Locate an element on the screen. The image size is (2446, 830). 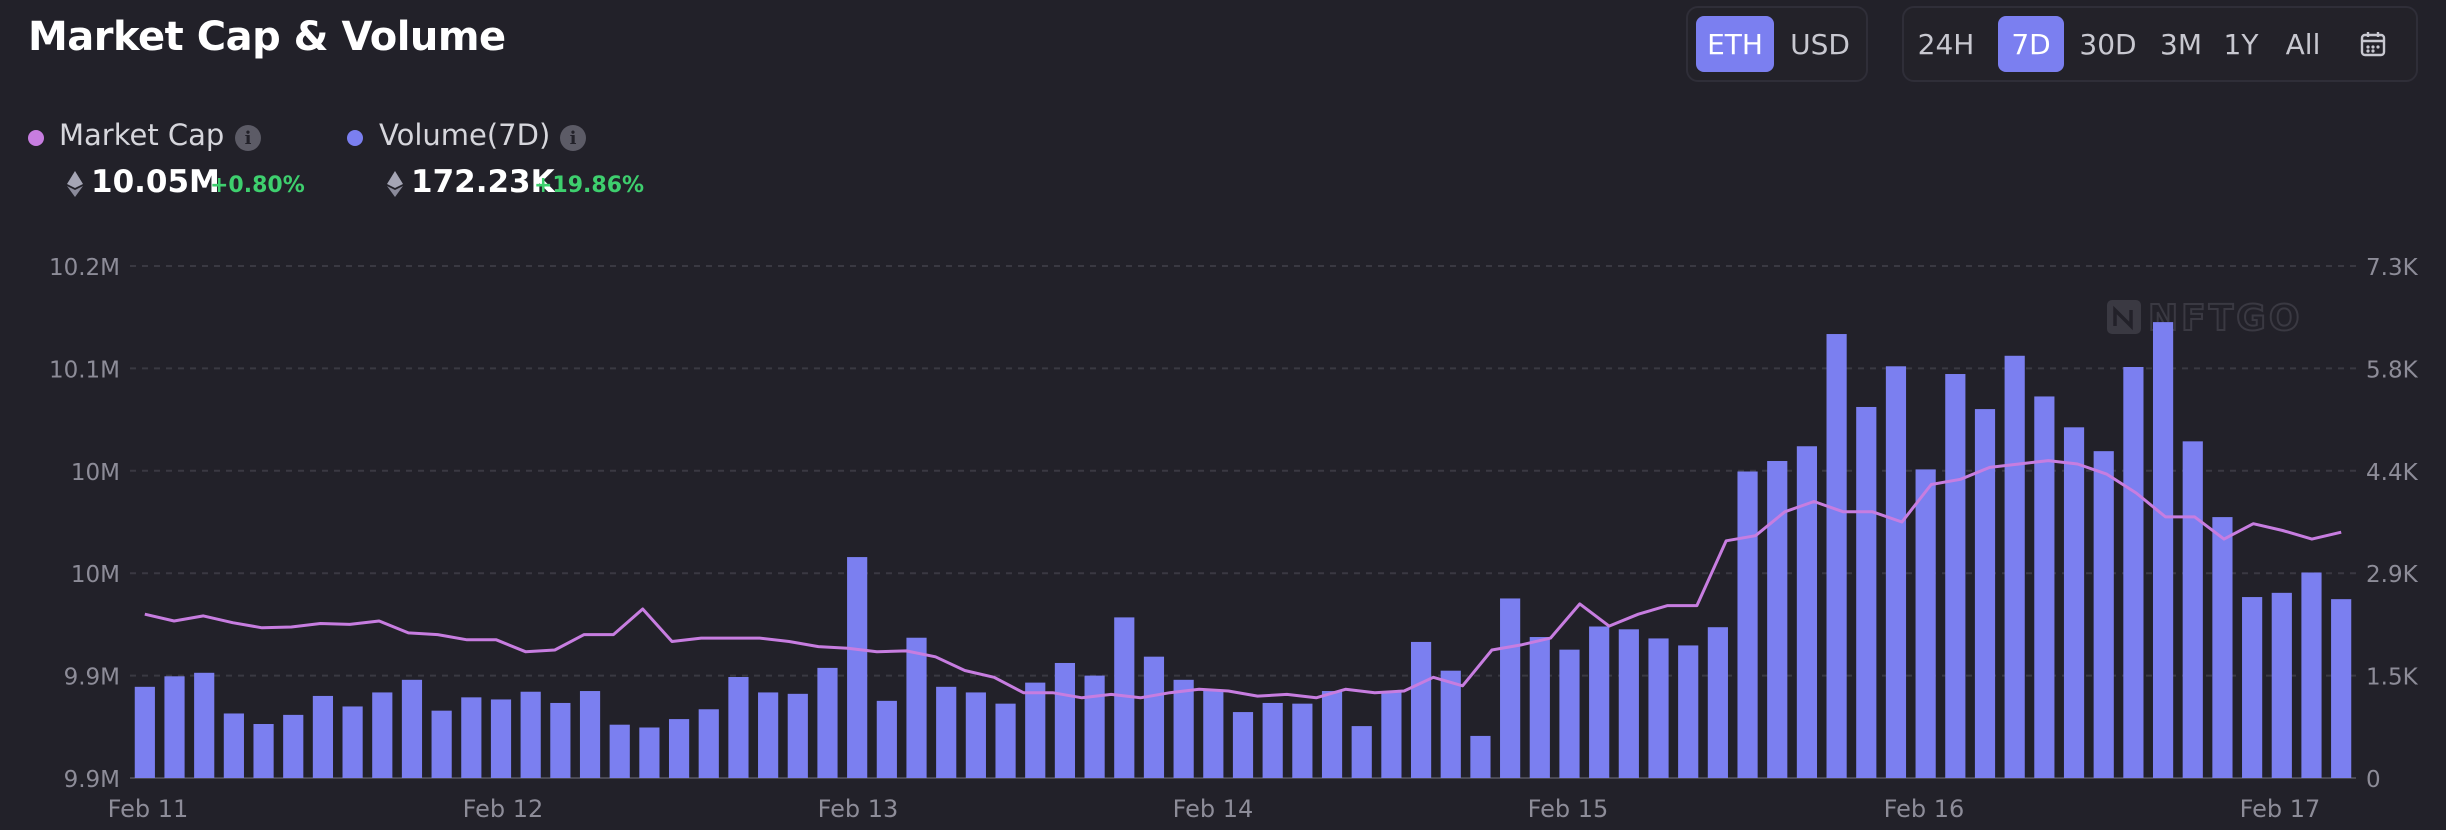
volume-legend-label: Volume(7D) is located at coordinates (465, 135).